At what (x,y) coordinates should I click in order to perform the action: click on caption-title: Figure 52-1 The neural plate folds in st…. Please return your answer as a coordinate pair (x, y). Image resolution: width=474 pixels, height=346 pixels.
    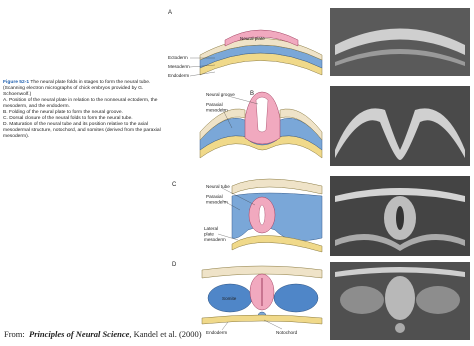
    Looking at the image, I should click on (82, 89).